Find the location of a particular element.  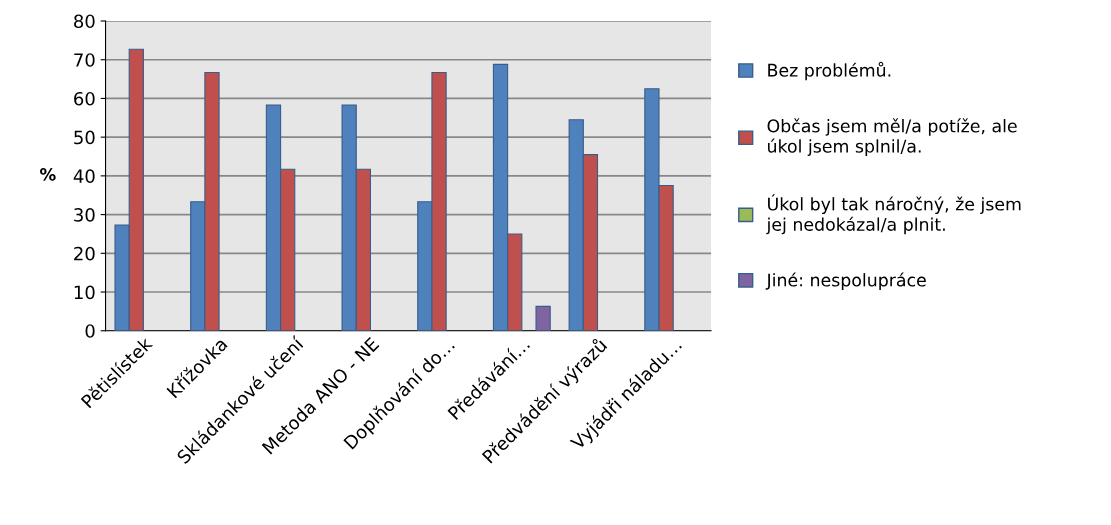

y-tick-label: 80 is located at coordinates (84, 21).